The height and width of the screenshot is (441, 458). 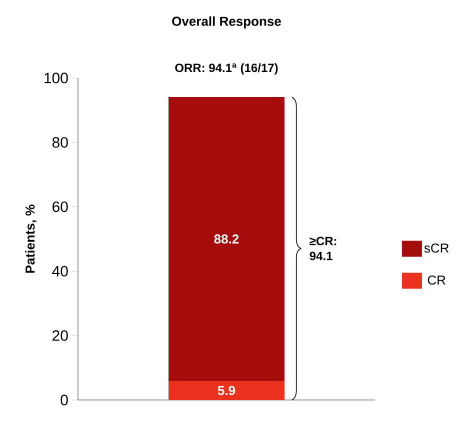 What do you see at coordinates (436, 248) in the screenshot?
I see `legend-label: sCR` at bounding box center [436, 248].